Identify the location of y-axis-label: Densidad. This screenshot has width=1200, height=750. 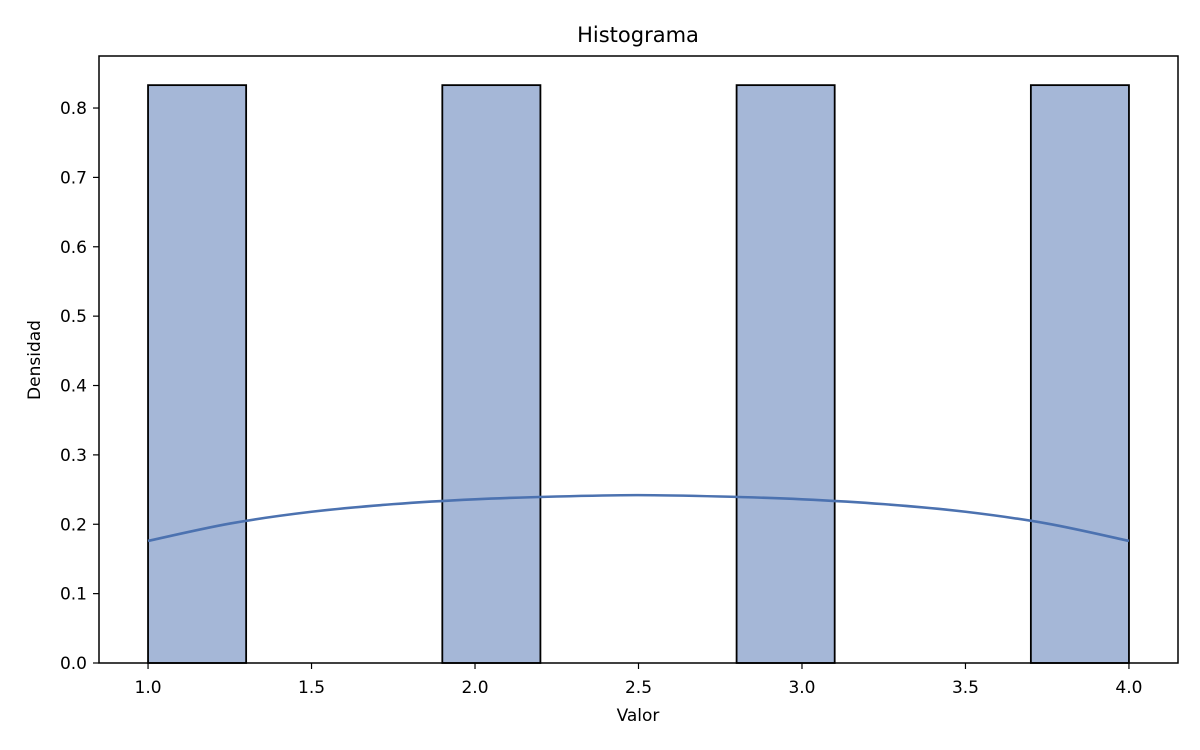
(35, 360).